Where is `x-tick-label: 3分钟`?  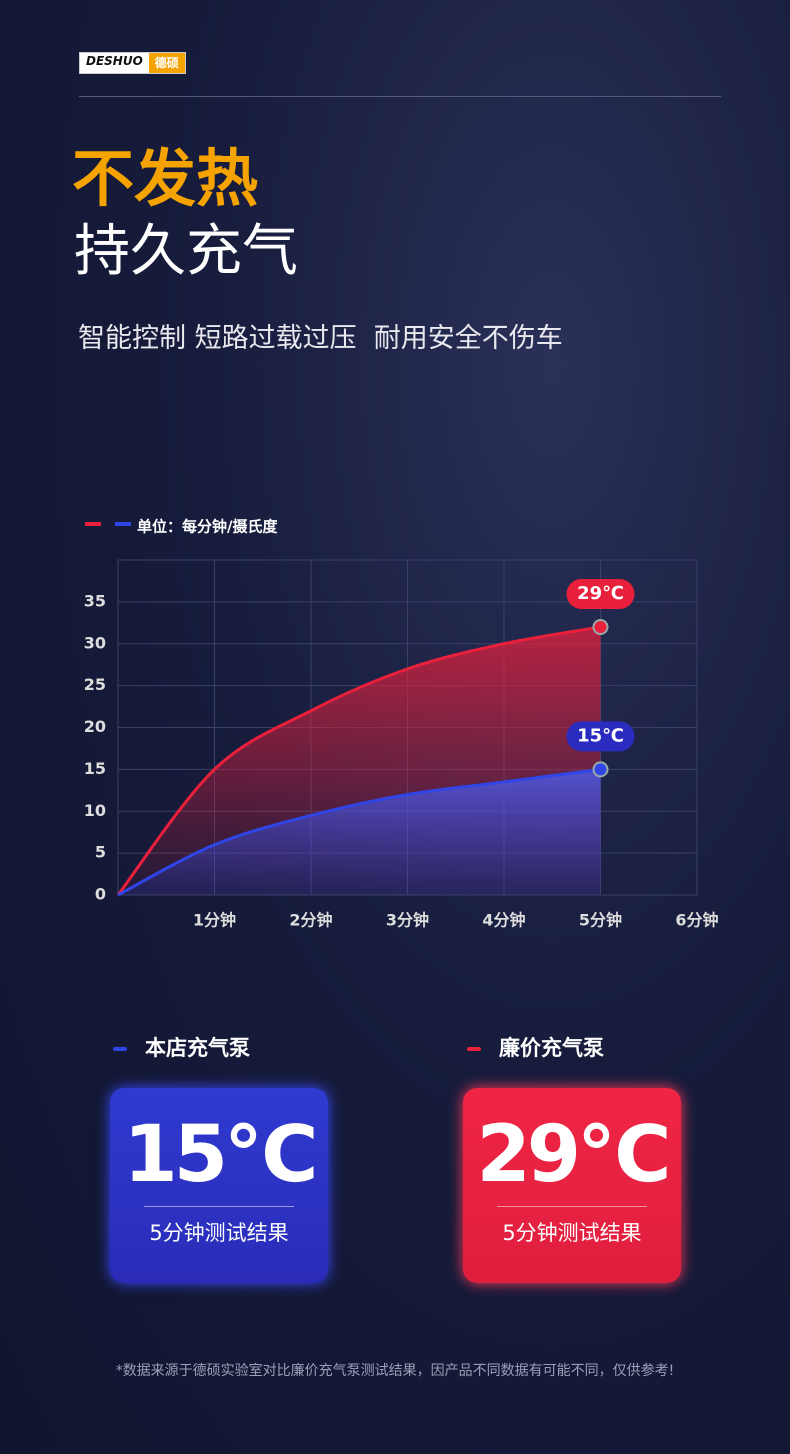
x-tick-label: 3分钟 is located at coordinates (407, 920).